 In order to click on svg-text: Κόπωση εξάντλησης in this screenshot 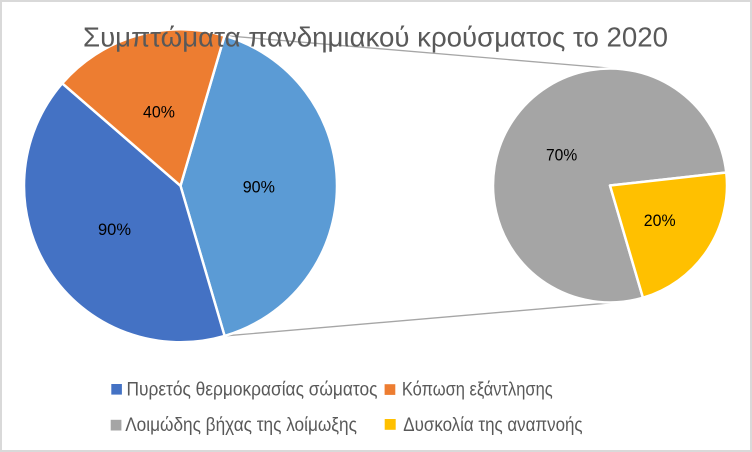, I will do `click(477, 389)`.